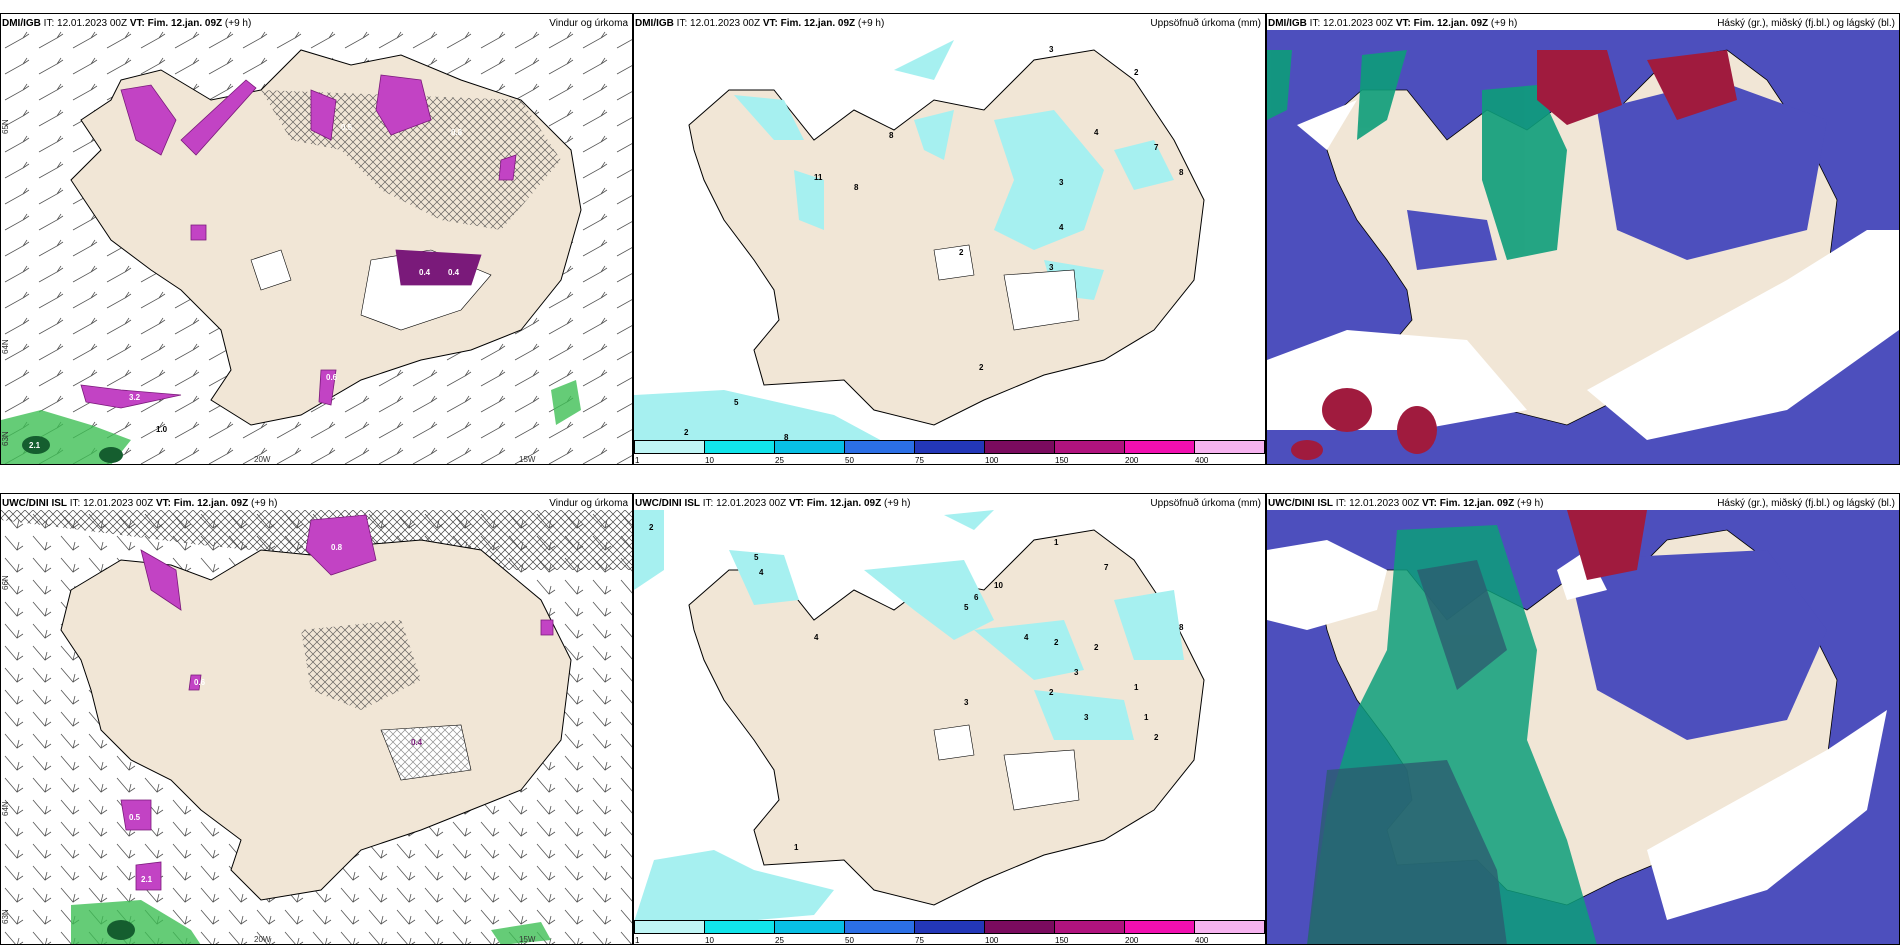  I want to click on lon-label: 20W, so click(262, 459).